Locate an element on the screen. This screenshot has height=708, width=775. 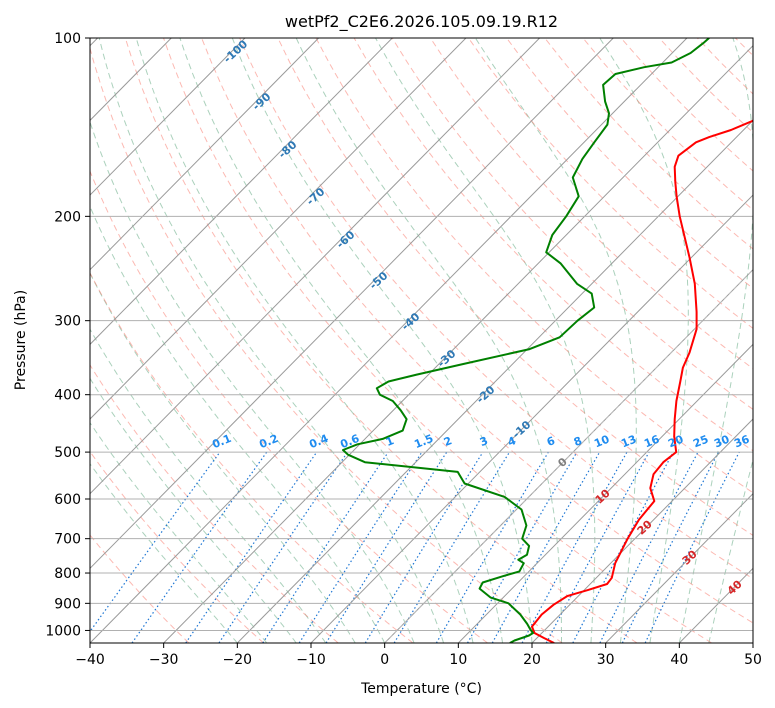
x-axis-label: Temperature (°C) is located at coordinates (421, 689).